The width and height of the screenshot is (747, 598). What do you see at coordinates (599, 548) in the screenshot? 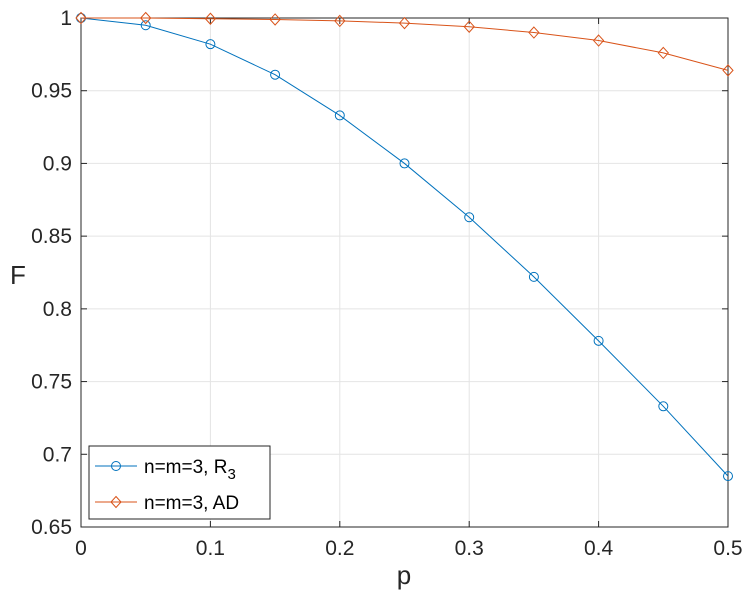
I see `x-tick-label: 0.4` at bounding box center [599, 548].